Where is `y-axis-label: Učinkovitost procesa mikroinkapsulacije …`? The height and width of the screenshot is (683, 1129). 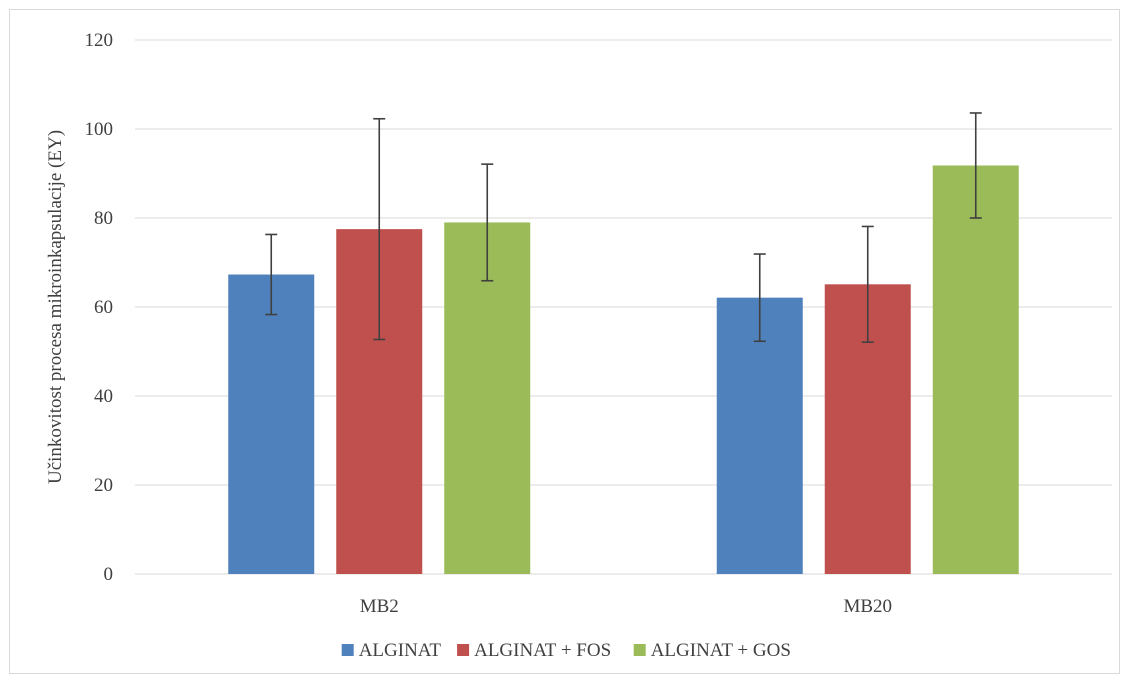 y-axis-label: Učinkovitost procesa mikroinkapsulacije … is located at coordinates (55, 307).